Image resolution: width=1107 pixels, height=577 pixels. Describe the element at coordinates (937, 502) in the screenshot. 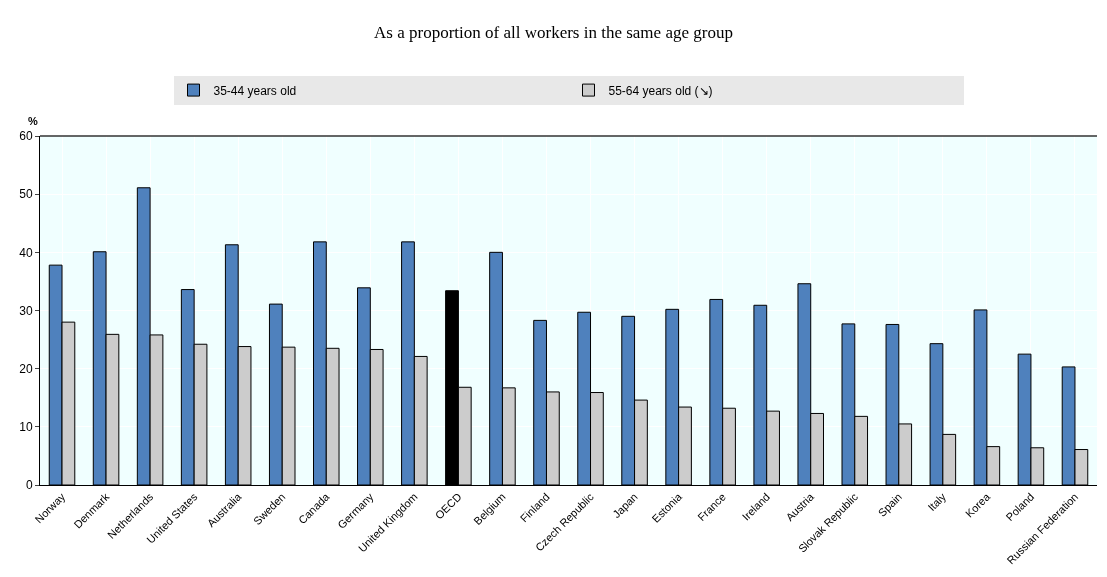

I see `x-tick-label: Italy` at that location.